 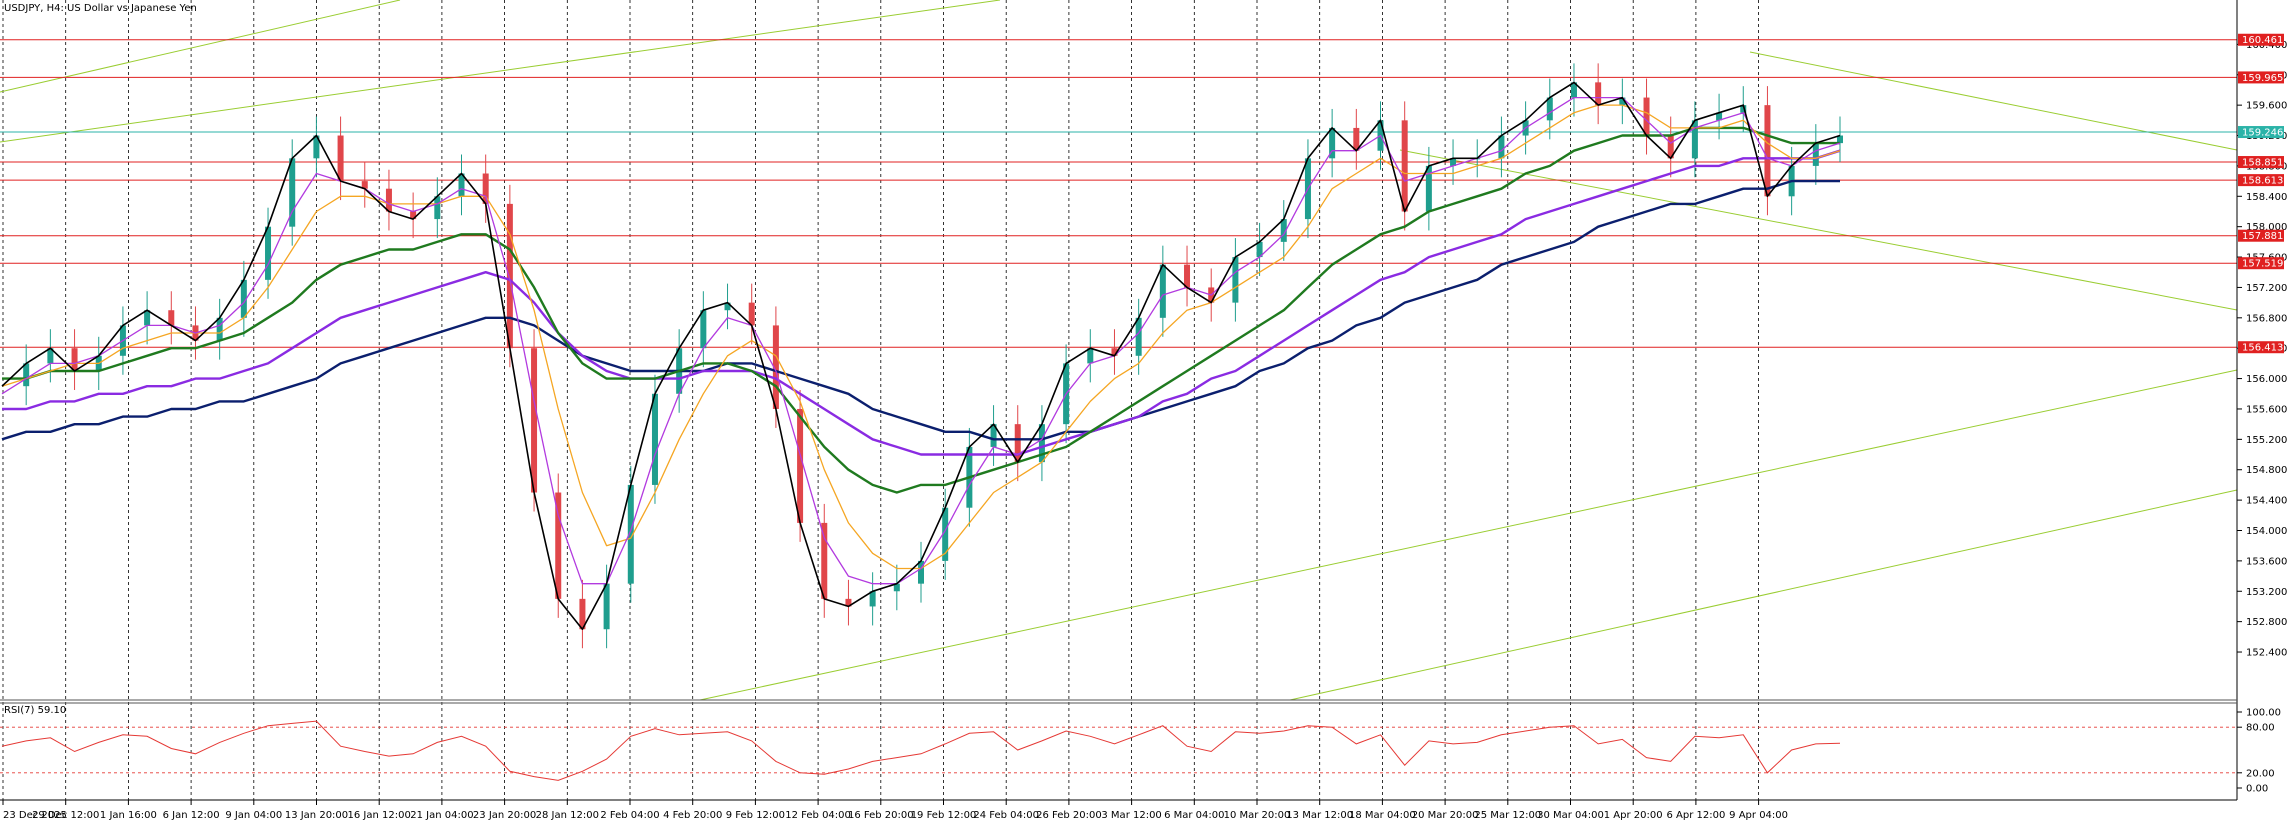 I want to click on x-tick-label: 4 Feb 20:00, so click(x=692, y=815).